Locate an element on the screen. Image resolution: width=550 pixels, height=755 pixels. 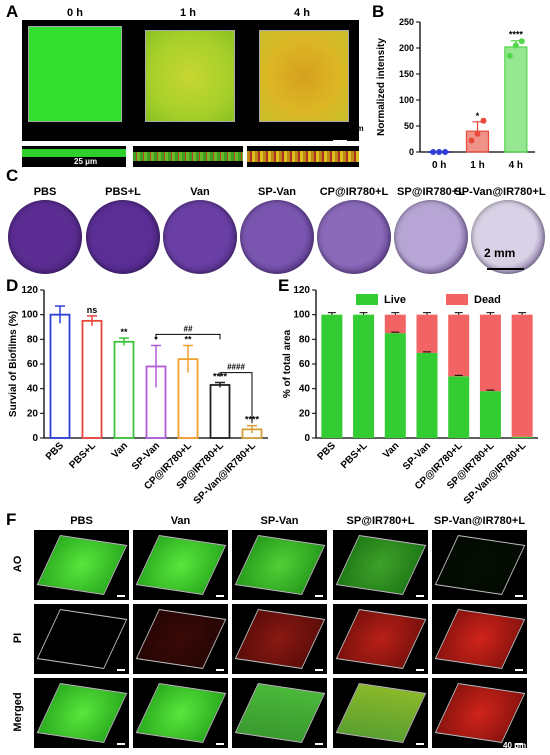
d-xtick-label: PBS+L is located at coordinates (82, 455).